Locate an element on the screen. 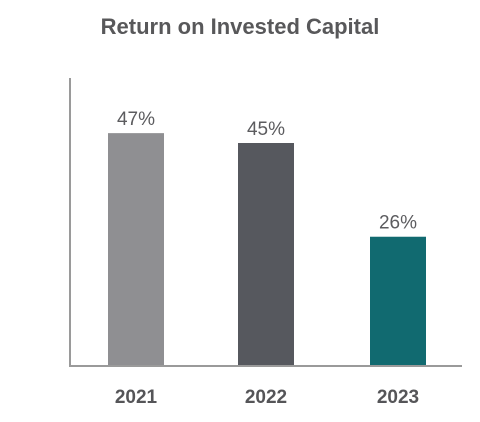 The height and width of the screenshot is (422, 480). bar-2023 is located at coordinates (398, 300).